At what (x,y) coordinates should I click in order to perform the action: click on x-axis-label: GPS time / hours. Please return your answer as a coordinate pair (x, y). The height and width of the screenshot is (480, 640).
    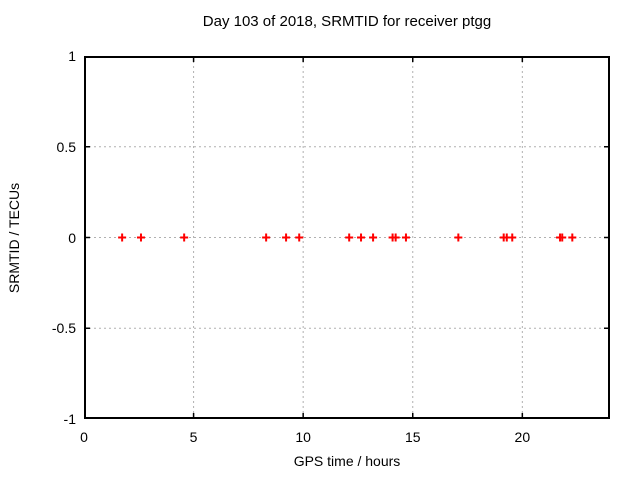
    Looking at the image, I should click on (347, 461).